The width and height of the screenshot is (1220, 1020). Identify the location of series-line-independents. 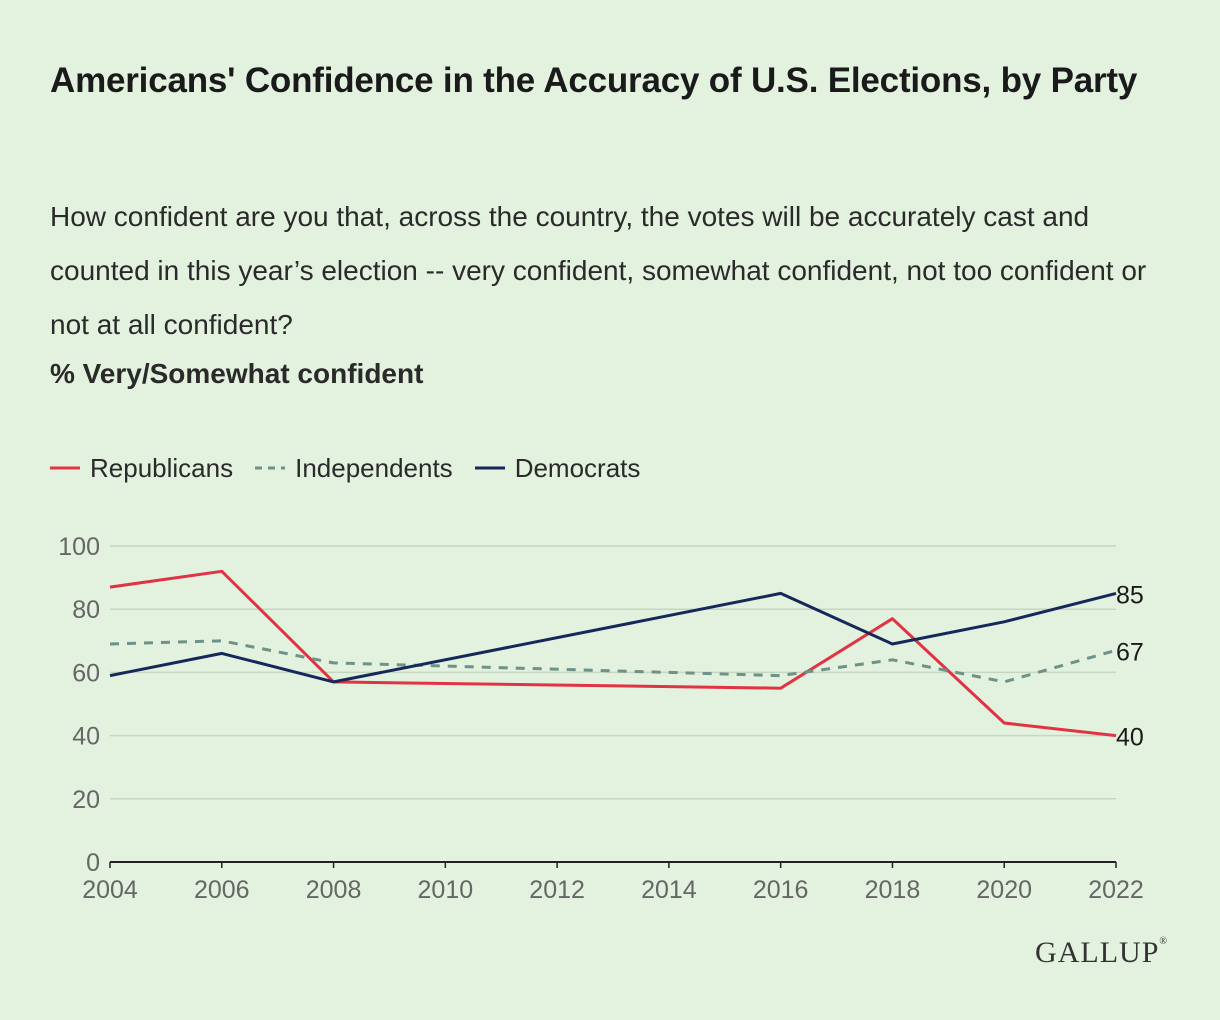
(613, 661).